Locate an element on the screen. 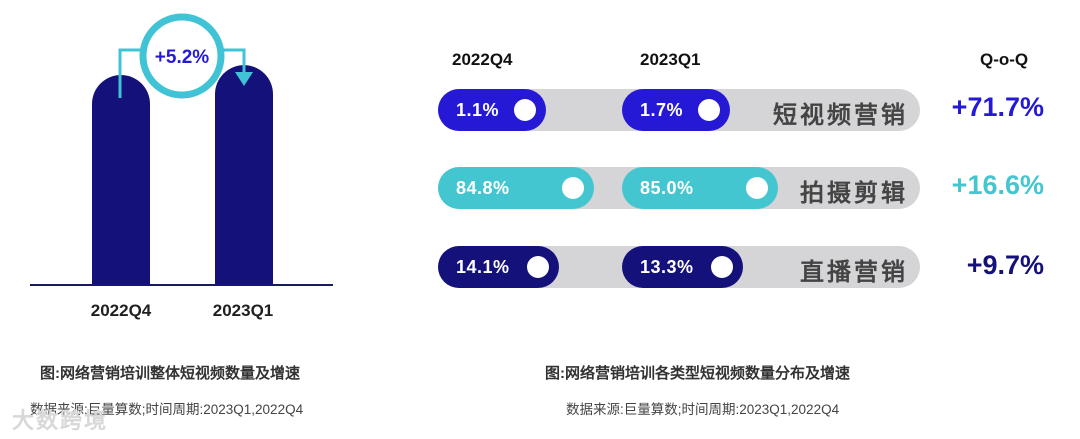  left-chart-source: 数据来源:巨量算数;时间周期:2023Q1,2022Q4 is located at coordinates (167, 409).